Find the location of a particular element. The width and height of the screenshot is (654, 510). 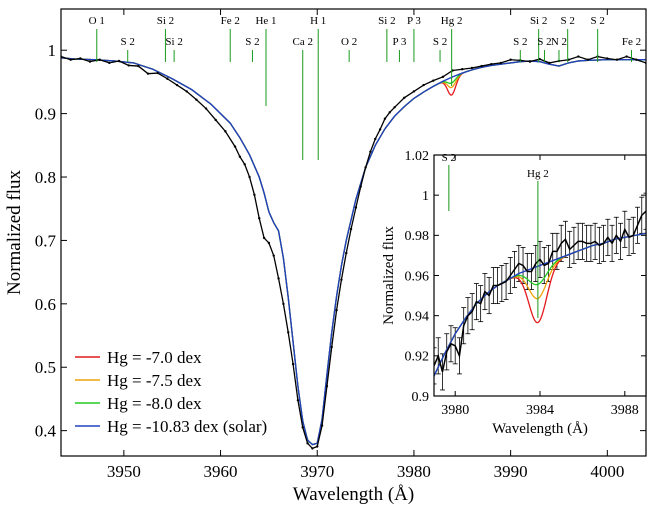

x-tick-label: 3950 is located at coordinates (124, 471).